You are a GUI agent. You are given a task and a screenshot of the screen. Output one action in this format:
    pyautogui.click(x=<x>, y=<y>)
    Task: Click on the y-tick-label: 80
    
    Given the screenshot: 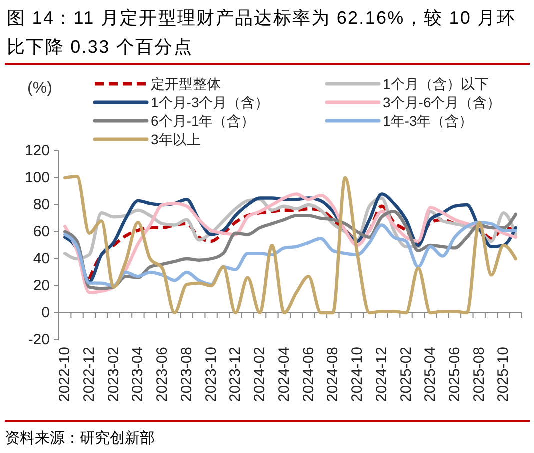 What is the action you would take?
    pyautogui.click(x=41, y=205)
    